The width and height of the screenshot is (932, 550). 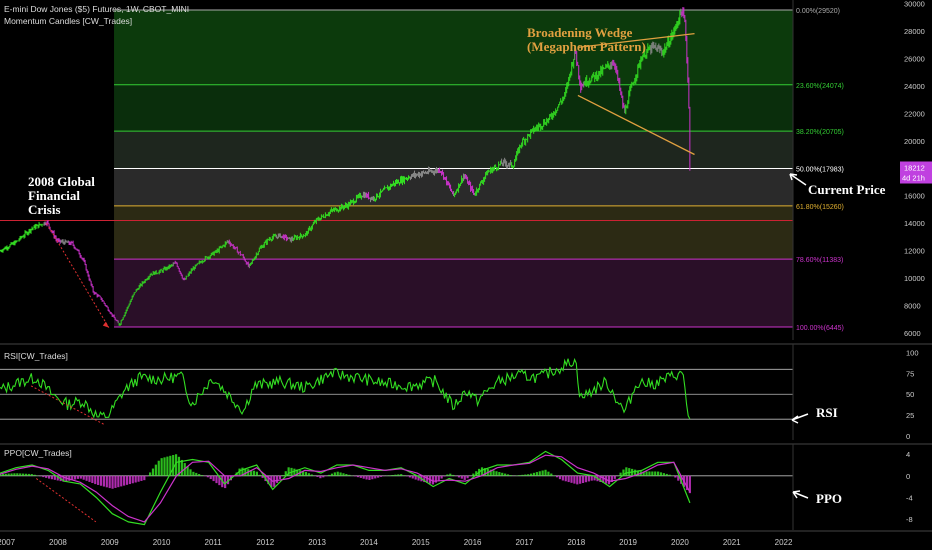 What do you see at coordinates (820, 86) in the screenshot?
I see `fib-level-label: 23.60%(24074)` at bounding box center [820, 86].